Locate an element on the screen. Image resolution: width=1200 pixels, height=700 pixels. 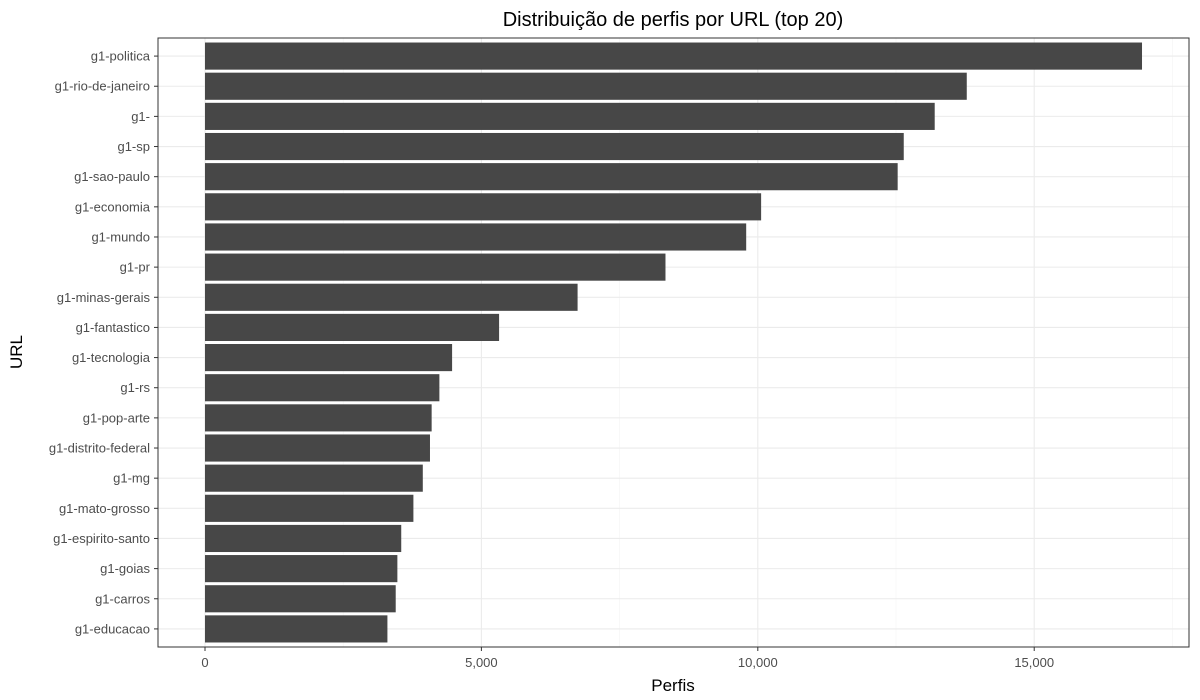
y-tick-label: g1-educacao is located at coordinates (112, 628).